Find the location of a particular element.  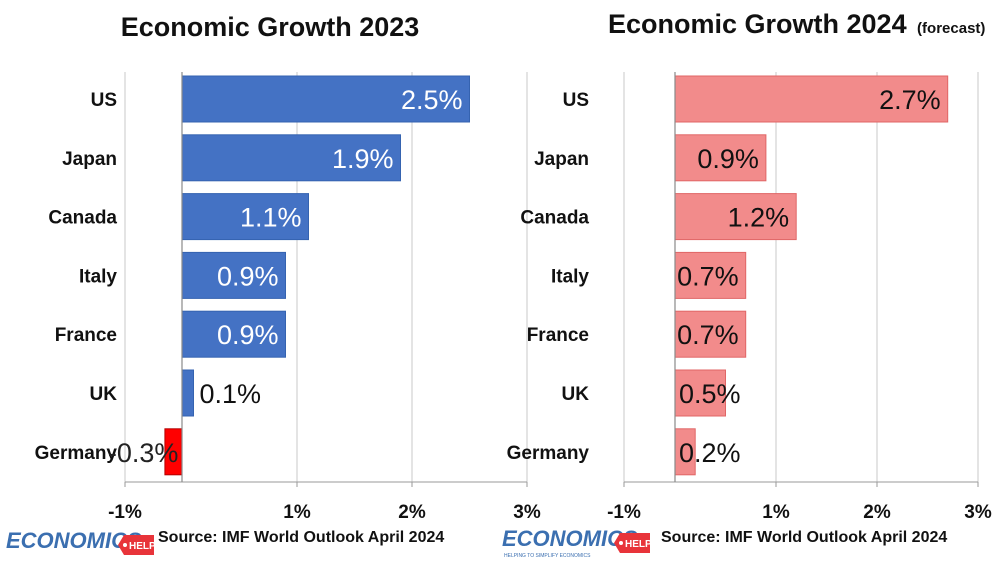

left-bar-italy is located at coordinates (233, 275).